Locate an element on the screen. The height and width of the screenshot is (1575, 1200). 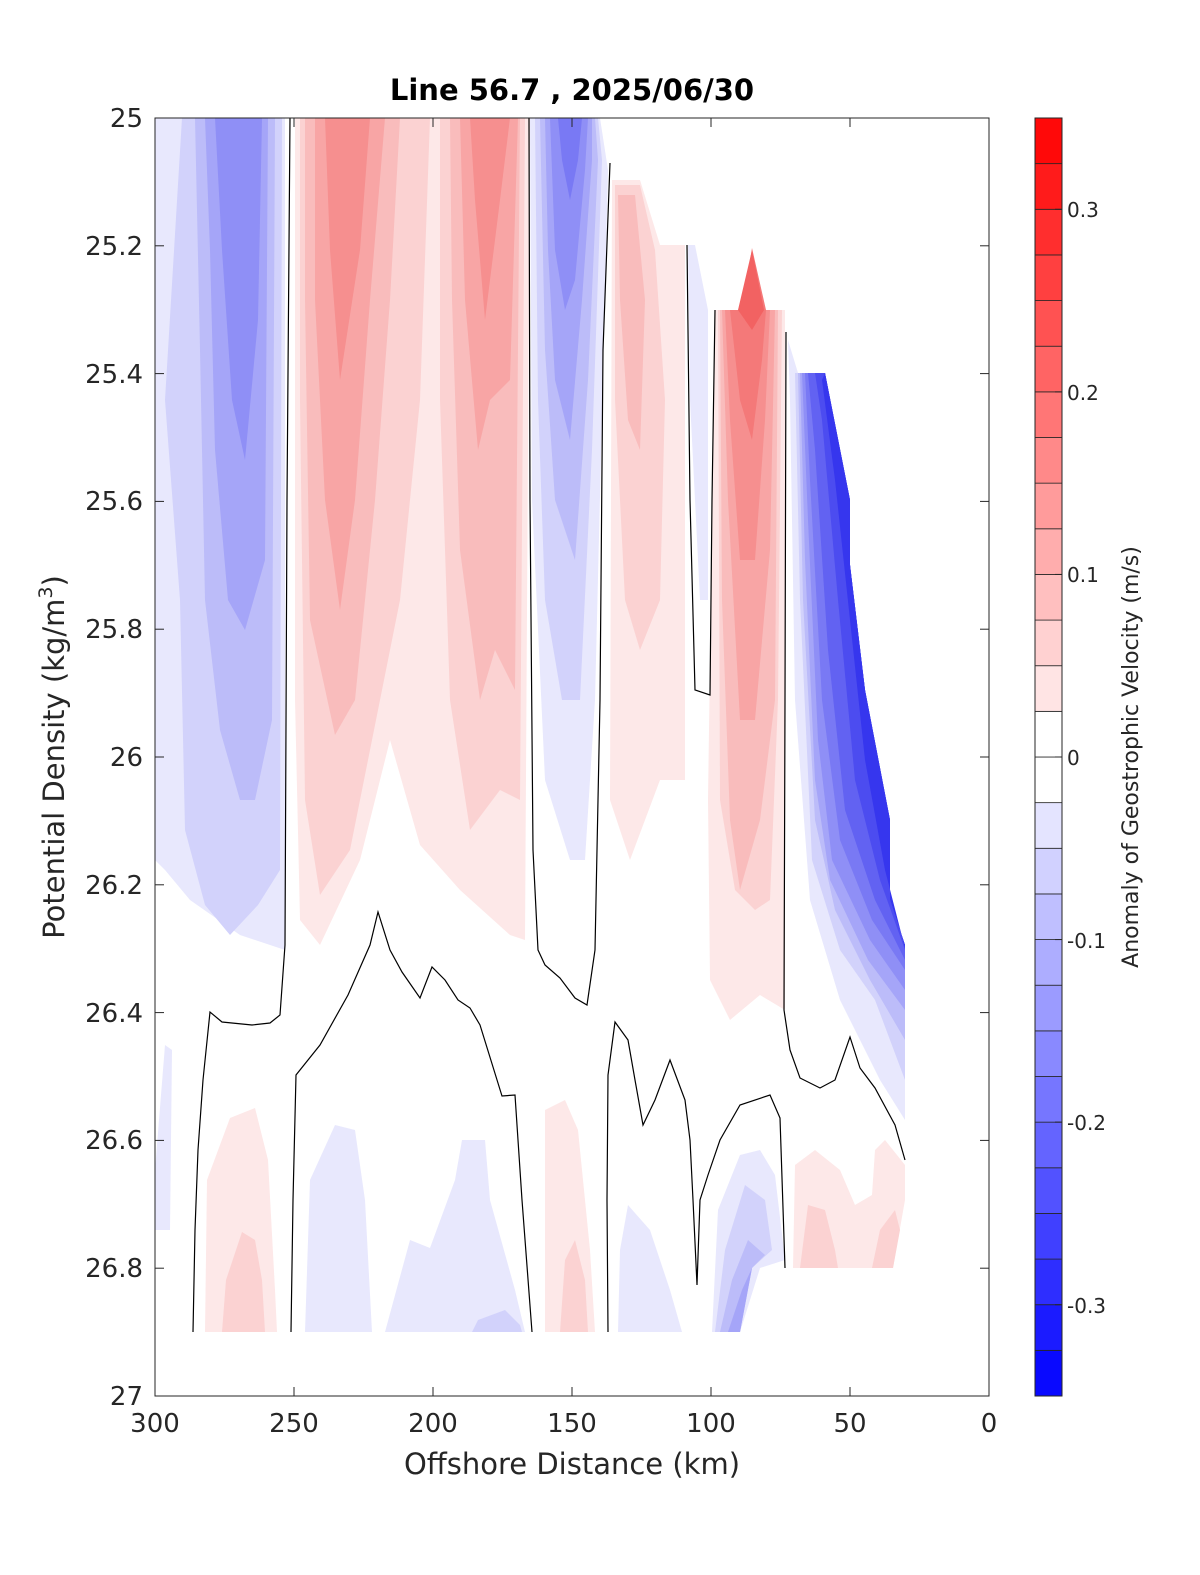
x-tick-label: 300 is located at coordinates (155, 1424).